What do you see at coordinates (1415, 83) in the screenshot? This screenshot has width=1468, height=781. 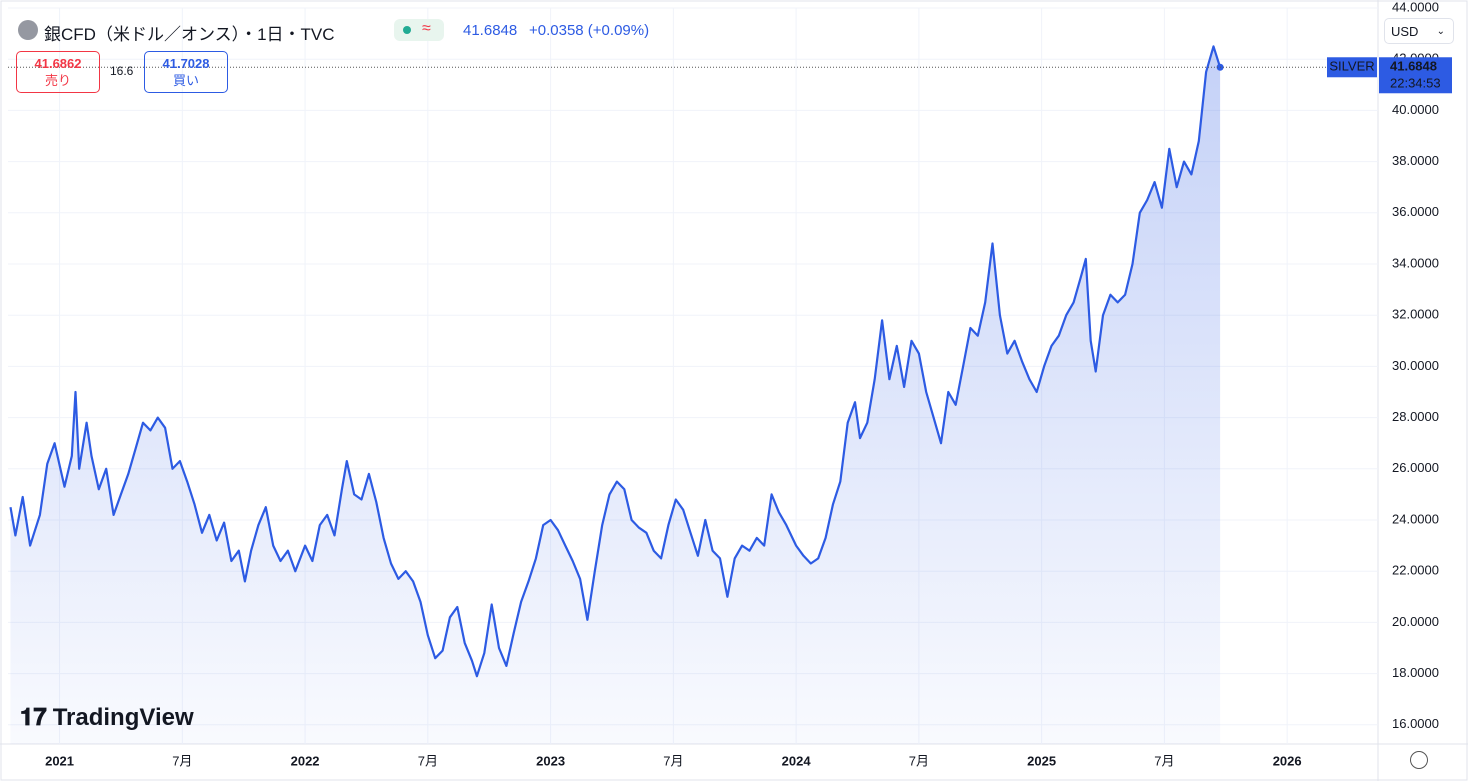 I see `price-tag-timer: 22:34:53` at bounding box center [1415, 83].